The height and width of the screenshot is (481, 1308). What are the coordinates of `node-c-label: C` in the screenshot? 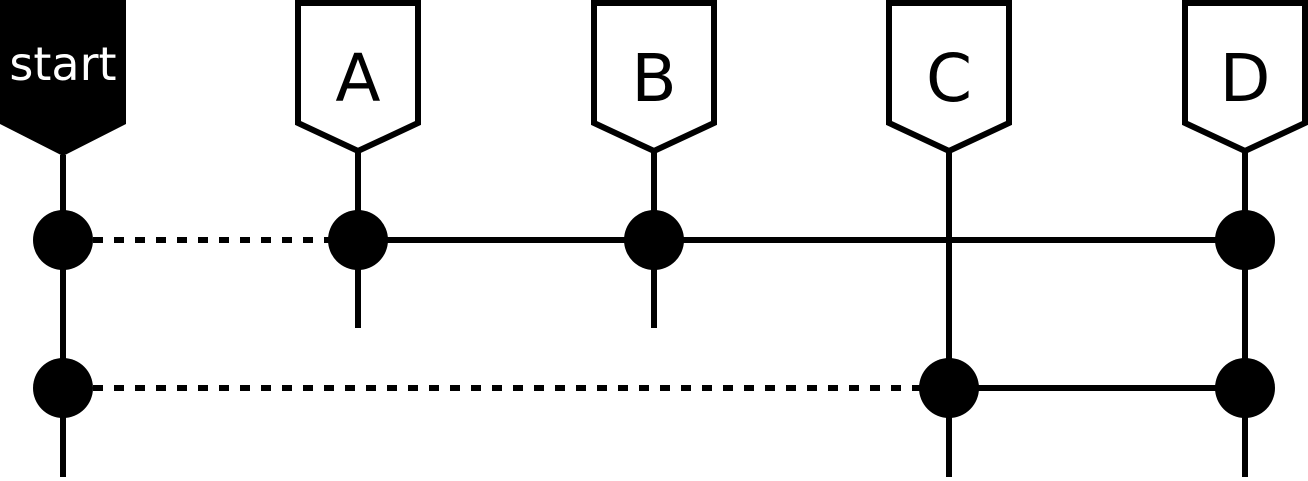 It's located at (949, 78).